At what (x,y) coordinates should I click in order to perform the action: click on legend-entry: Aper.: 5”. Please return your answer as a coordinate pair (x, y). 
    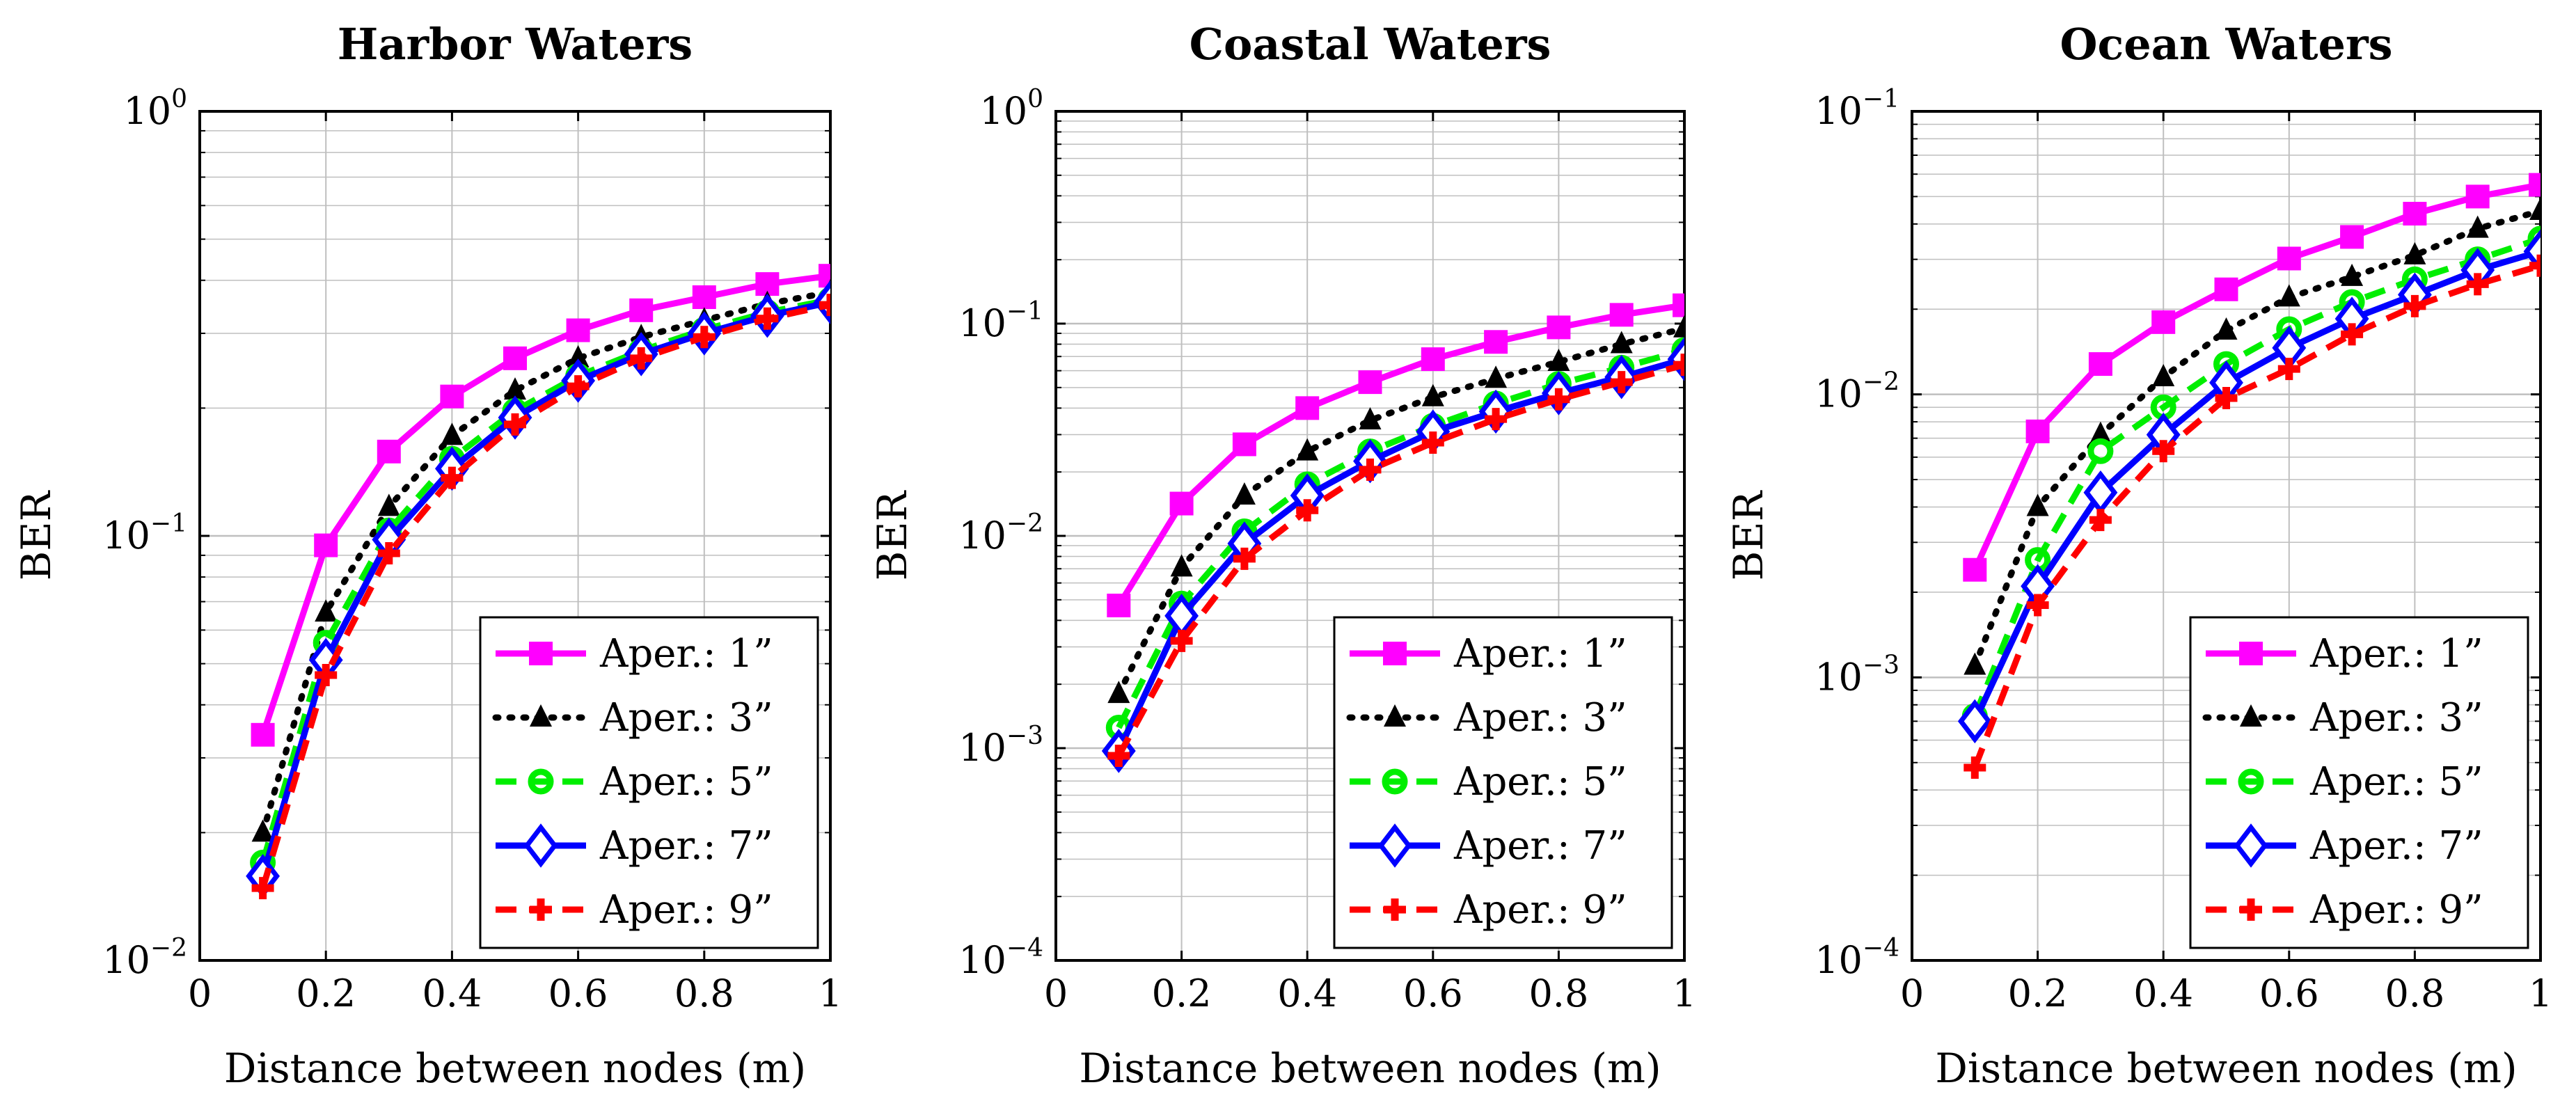
    Looking at the image, I should click on (634, 782).